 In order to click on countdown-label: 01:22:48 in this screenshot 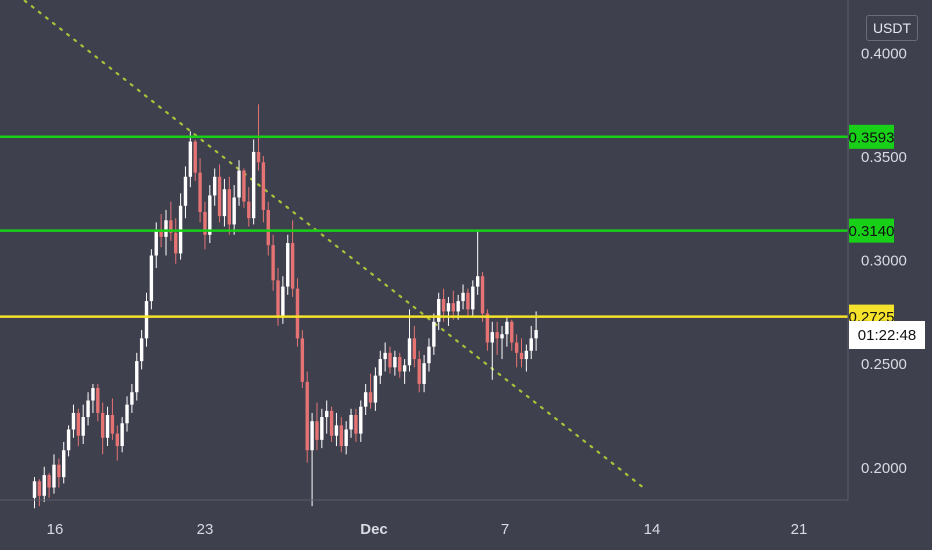, I will do `click(887, 335)`.